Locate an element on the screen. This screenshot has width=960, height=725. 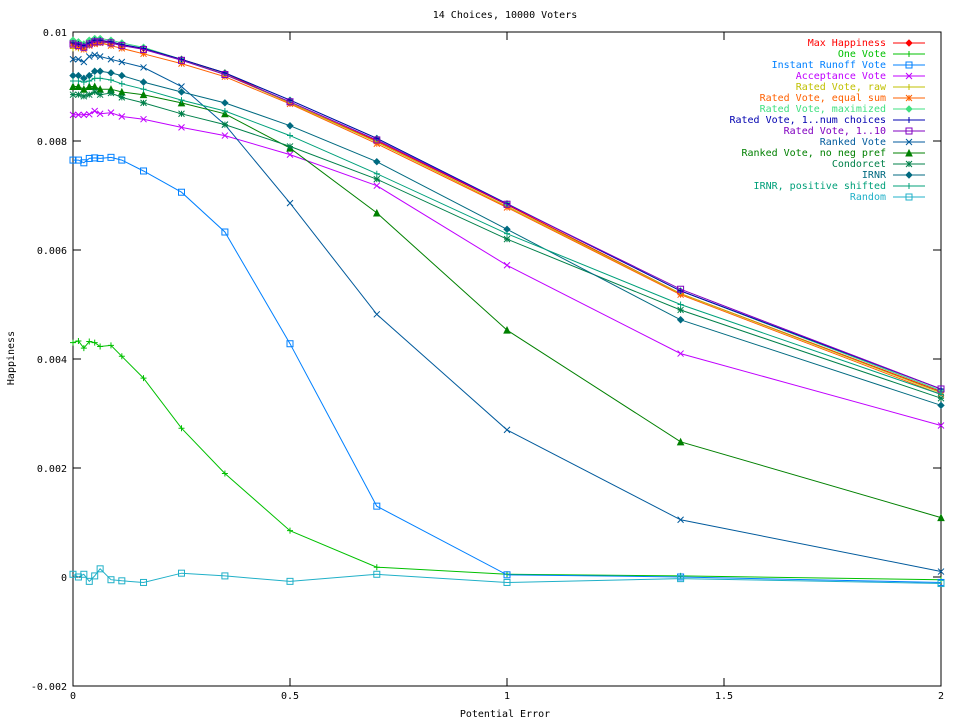
legend-label: Ranked Vote, no neg pref is located at coordinates (814, 153).